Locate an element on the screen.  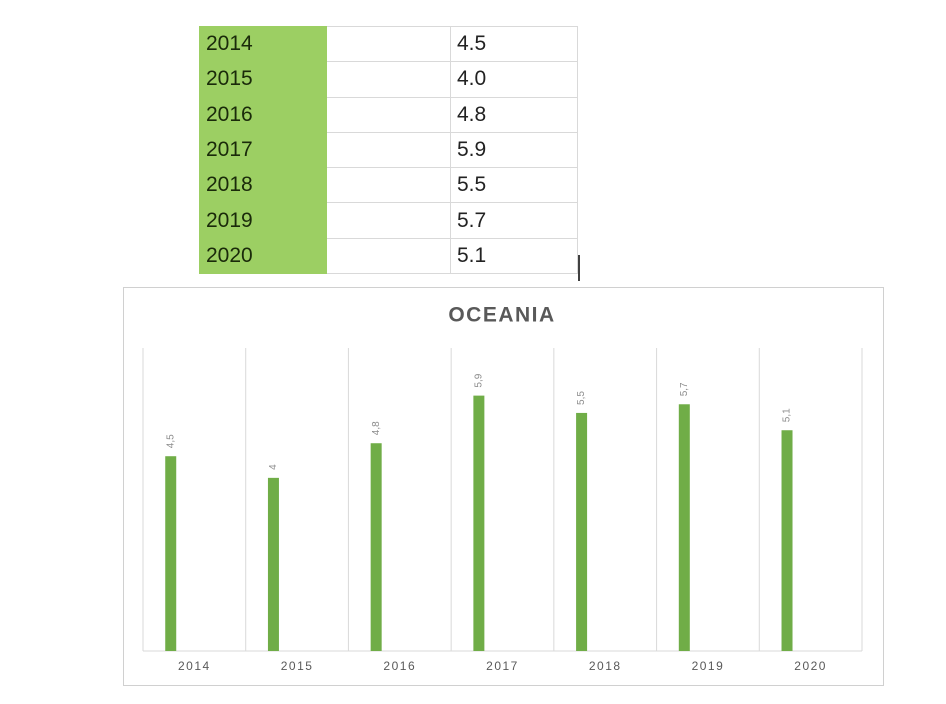
table-cell: 2014 is located at coordinates (263, 44).